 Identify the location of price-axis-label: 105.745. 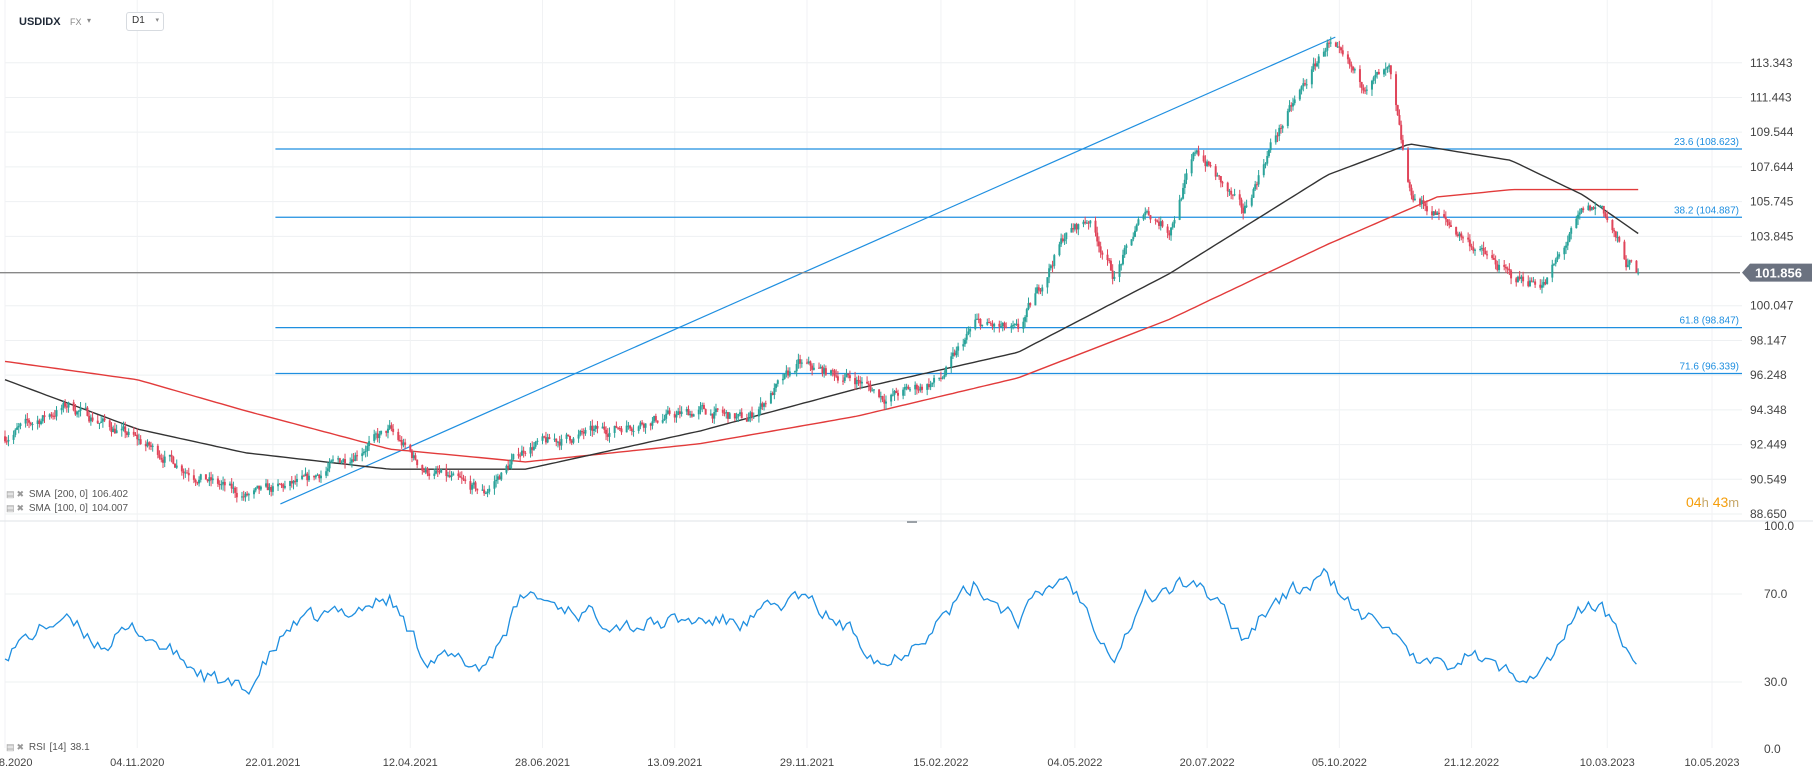
(1772, 202).